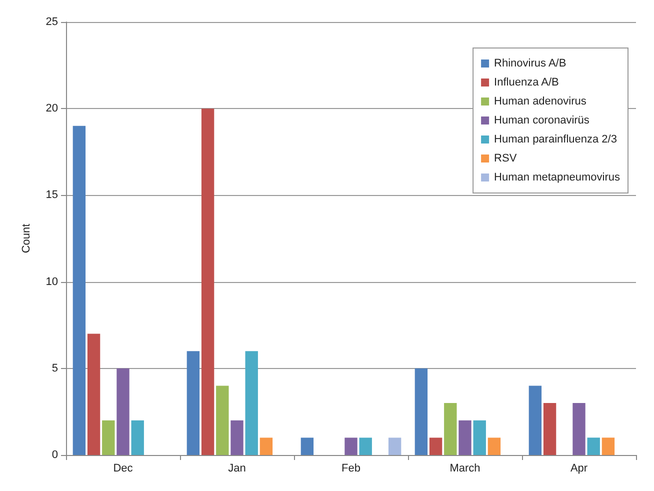  I want to click on y-tick-label: 0, so click(55, 455).